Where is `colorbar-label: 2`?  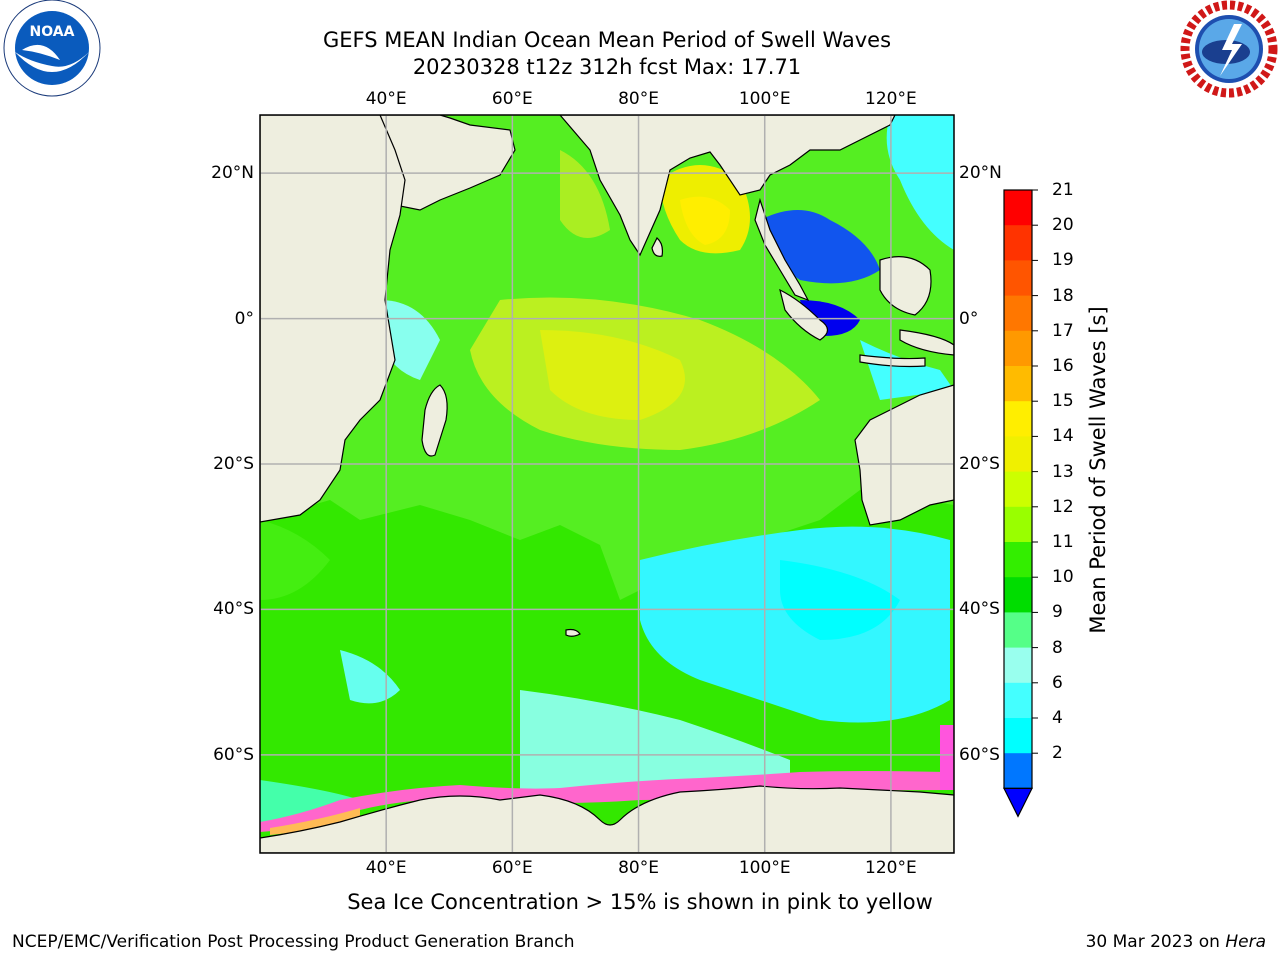
colorbar-label: 2 is located at coordinates (1057, 753).